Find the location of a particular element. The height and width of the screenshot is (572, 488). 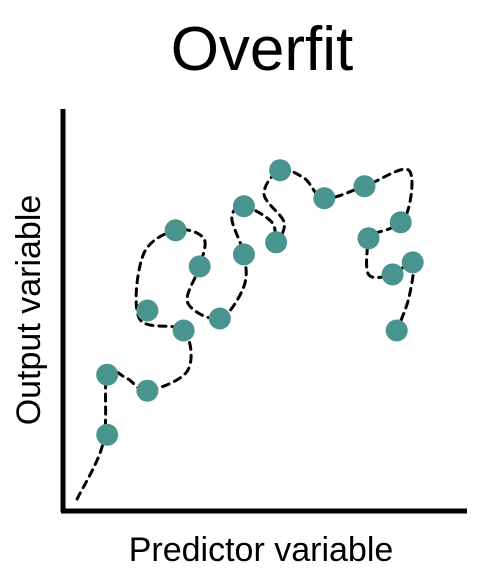

chart-title: Overfit is located at coordinates (262, 49).